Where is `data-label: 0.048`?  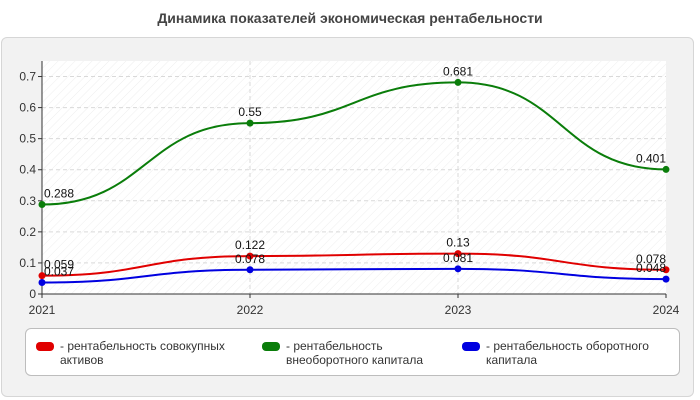
data-label: 0.048 is located at coordinates (651, 268).